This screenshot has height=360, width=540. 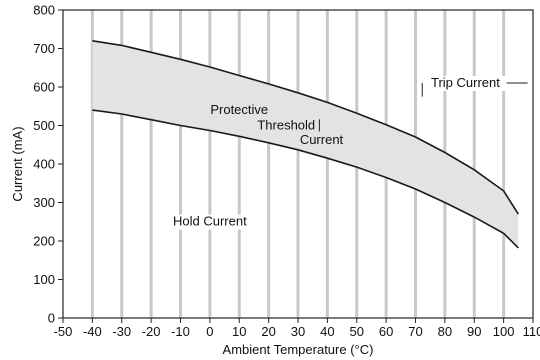 I want to click on x-tick-label: 10, so click(x=239, y=331).